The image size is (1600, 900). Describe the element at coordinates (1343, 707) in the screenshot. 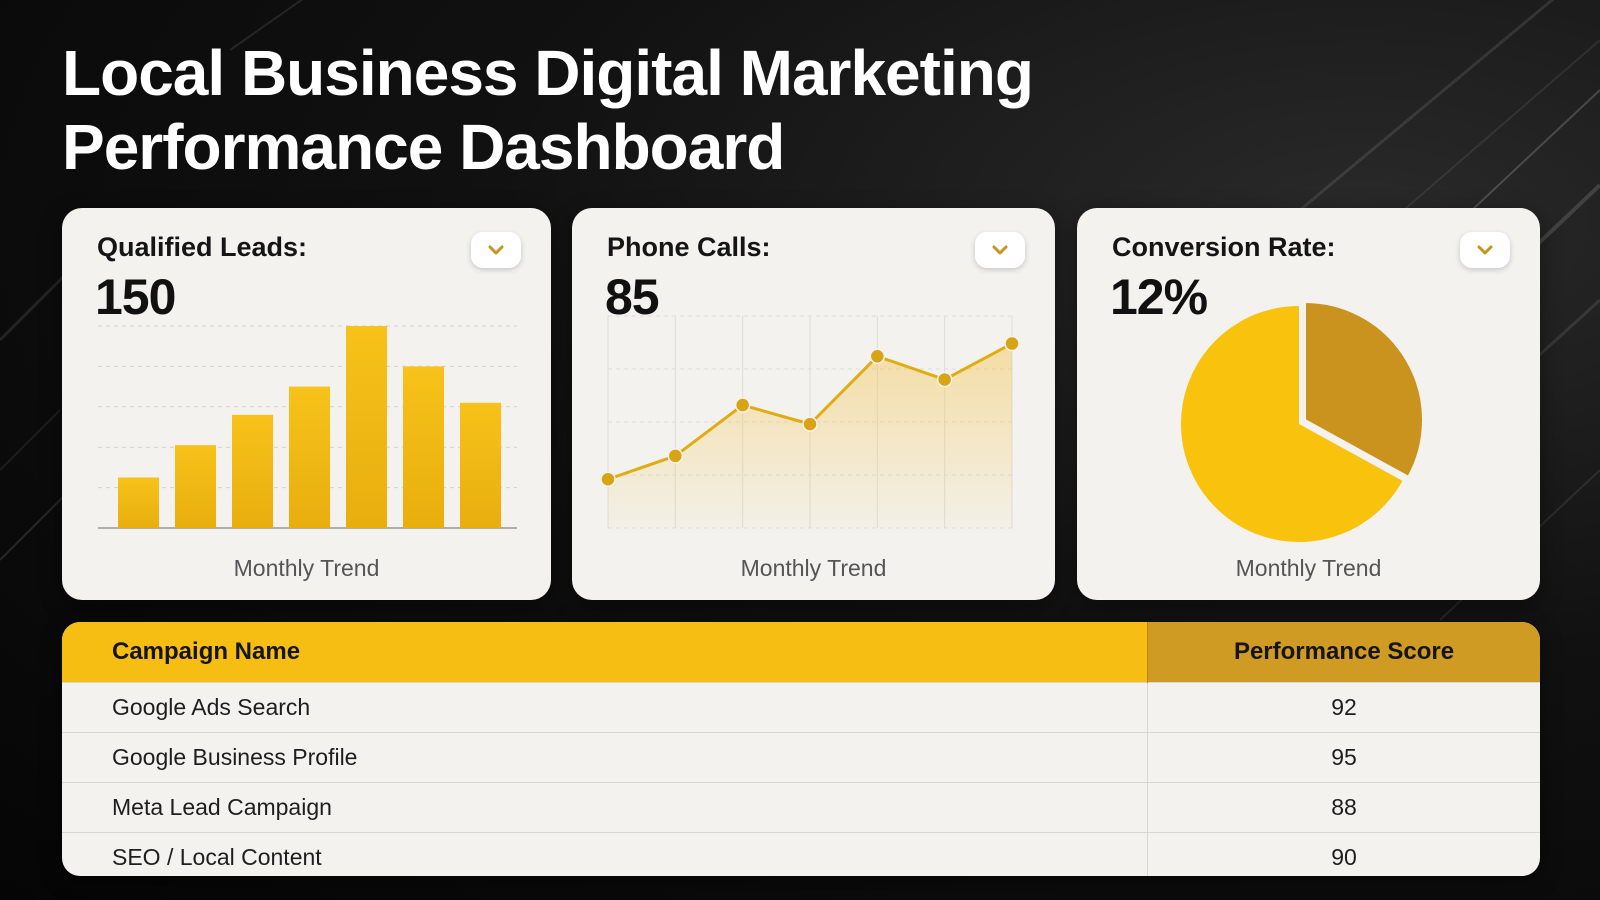

I see `performance-score-cell: 92` at that location.